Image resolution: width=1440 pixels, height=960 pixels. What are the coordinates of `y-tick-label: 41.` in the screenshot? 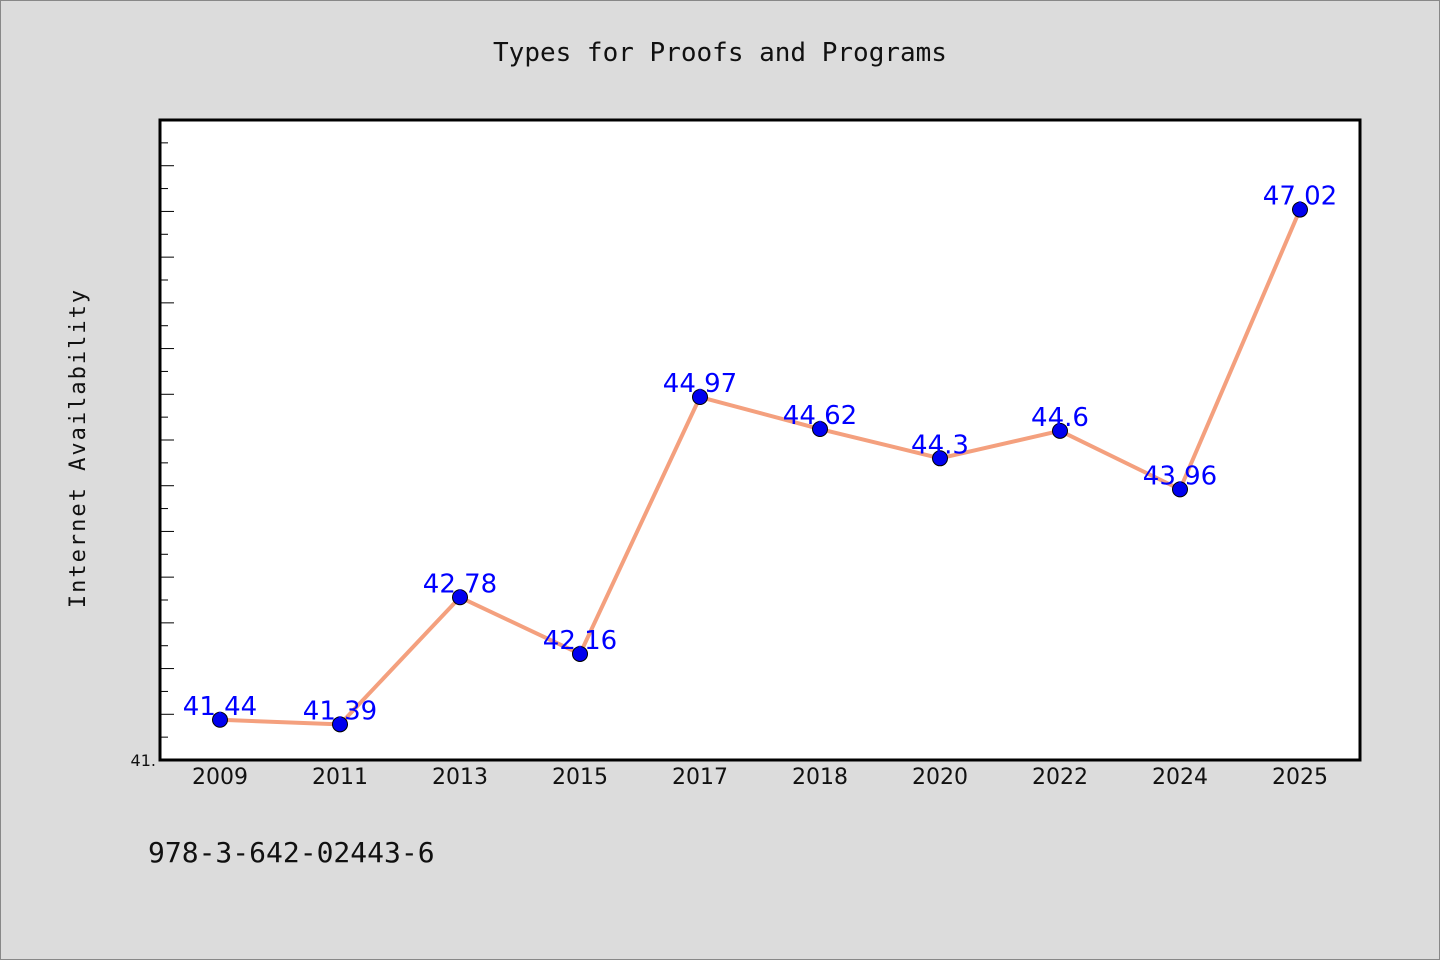 It's located at (143, 760).